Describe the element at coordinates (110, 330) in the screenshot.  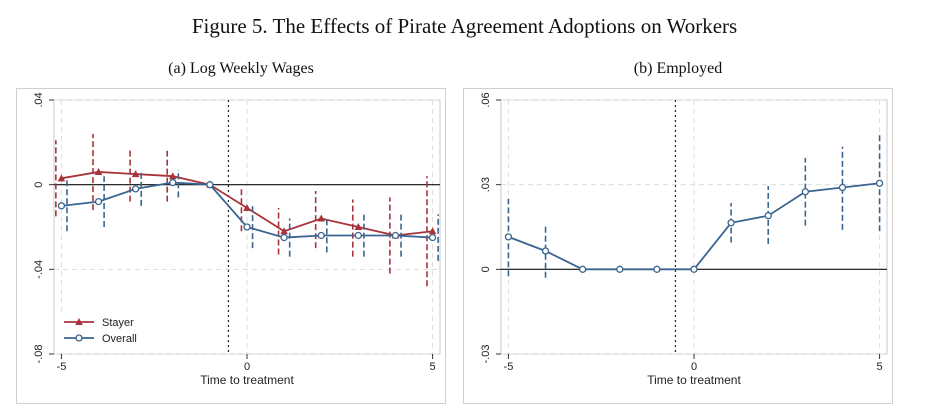
I see `legend-box` at that location.